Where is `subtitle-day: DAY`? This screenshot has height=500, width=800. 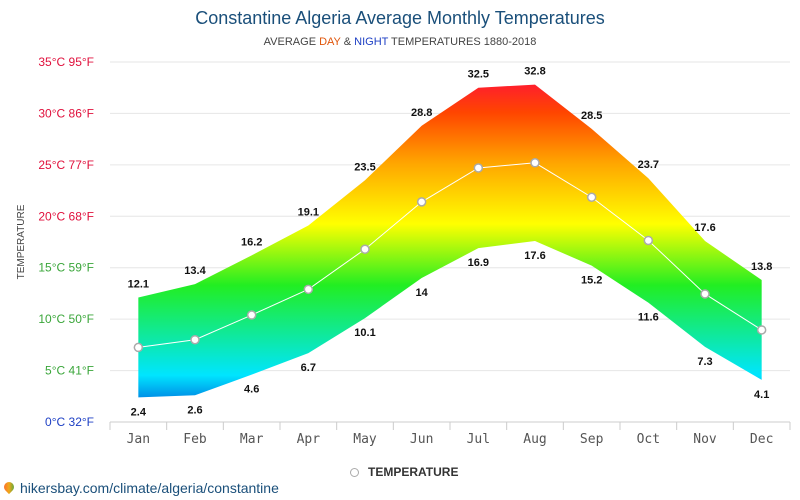
subtitle-day: DAY is located at coordinates (330, 42).